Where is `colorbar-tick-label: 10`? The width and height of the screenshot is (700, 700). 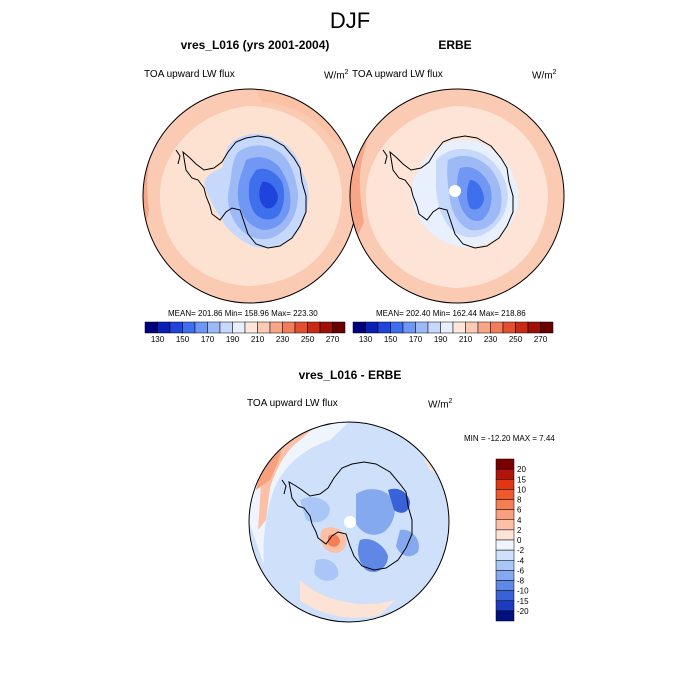 colorbar-tick-label: 10 is located at coordinates (521, 489).